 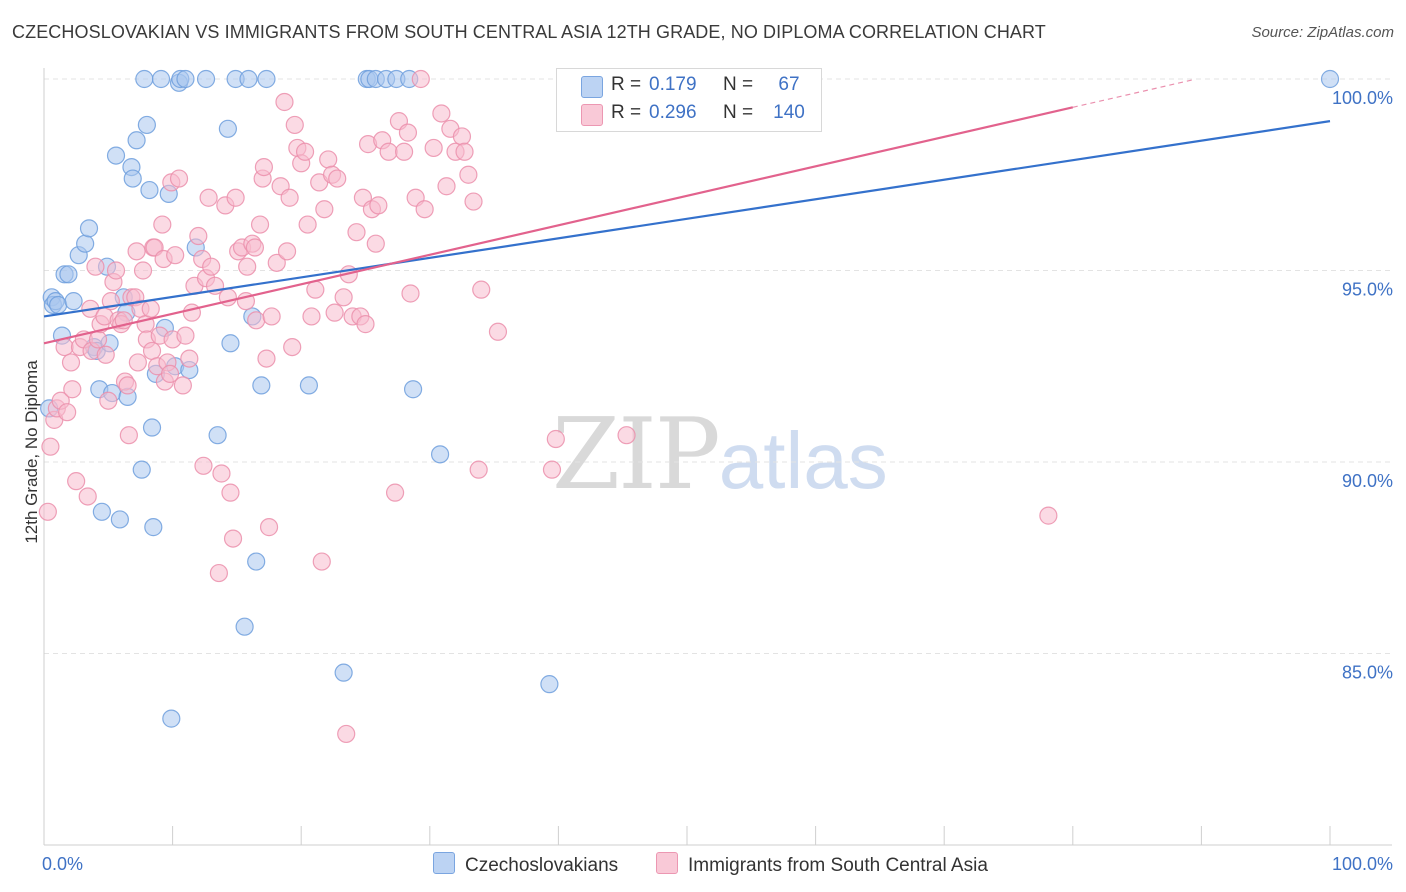 I want to click on legend-n-value: 140, so click(x=789, y=112).